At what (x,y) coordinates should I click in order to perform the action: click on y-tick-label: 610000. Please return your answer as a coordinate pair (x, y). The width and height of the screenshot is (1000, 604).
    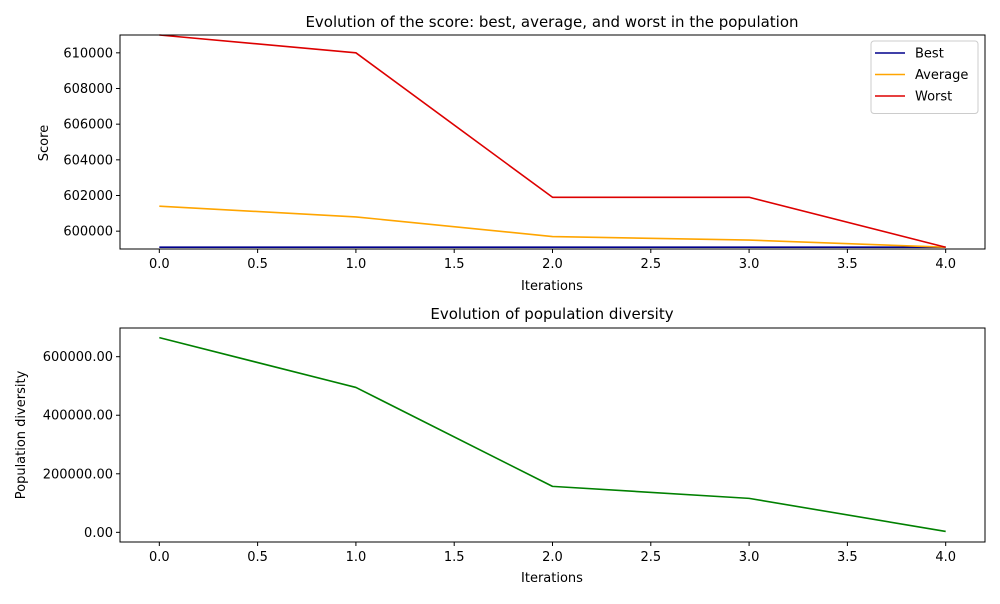
    Looking at the image, I should click on (88, 53).